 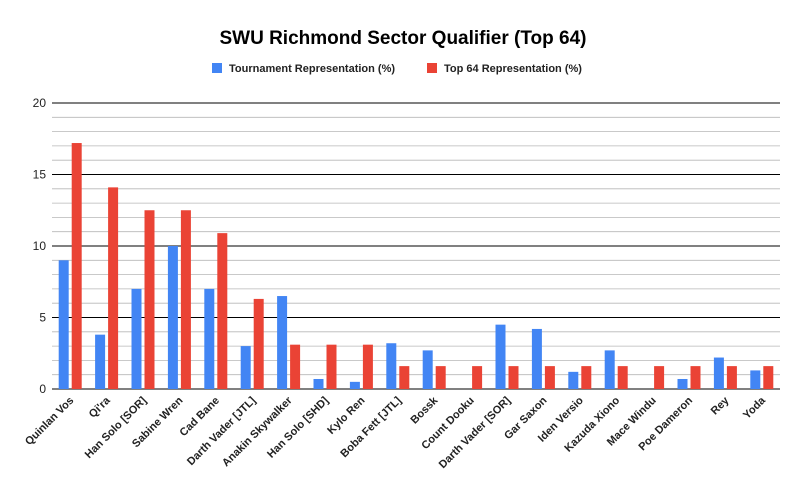 What do you see at coordinates (718, 373) in the screenshot?
I see `bar-rey-tournament` at bounding box center [718, 373].